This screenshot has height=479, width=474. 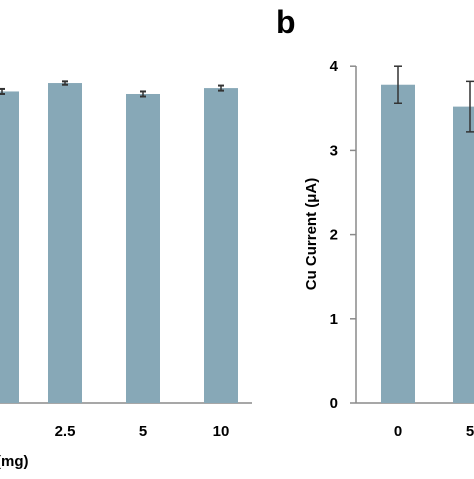 I want to click on y-tick-label: 4, so click(x=334, y=66).